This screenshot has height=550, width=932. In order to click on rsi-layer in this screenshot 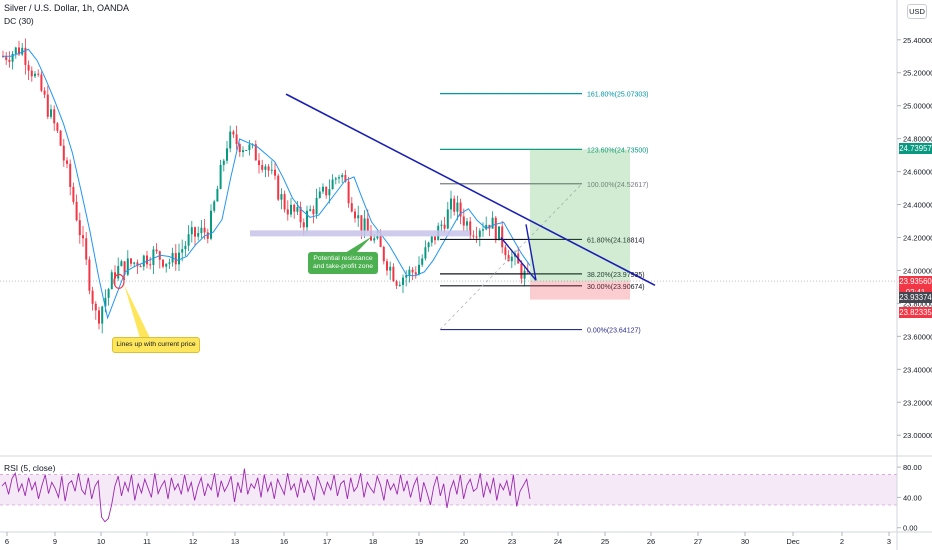, I will do `click(448, 495)`.